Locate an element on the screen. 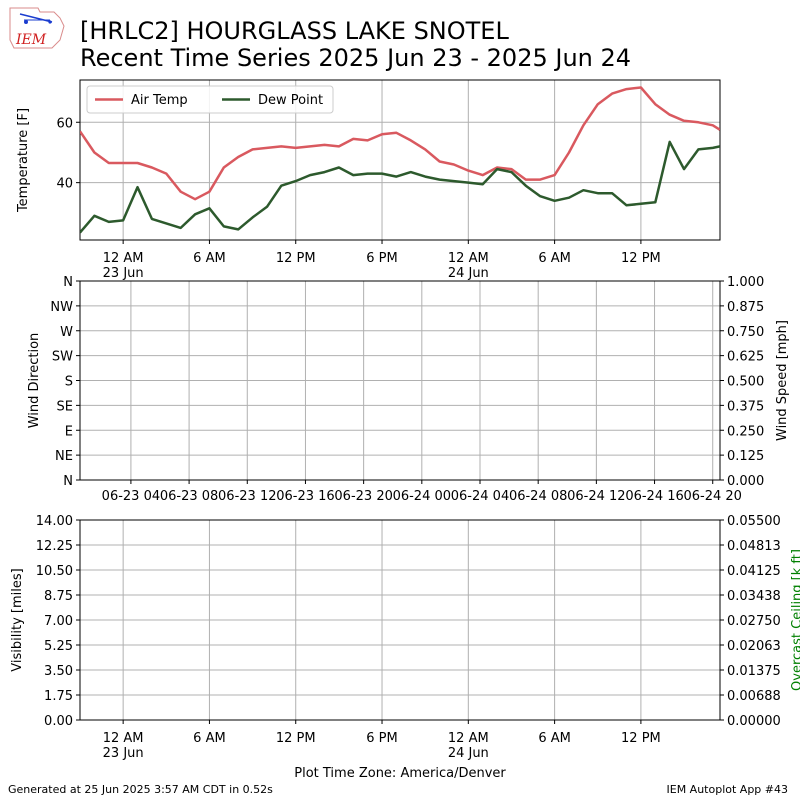 The height and width of the screenshot is (800, 800). x-axis-label: Plot Time Zone: America/Denver is located at coordinates (400, 773).